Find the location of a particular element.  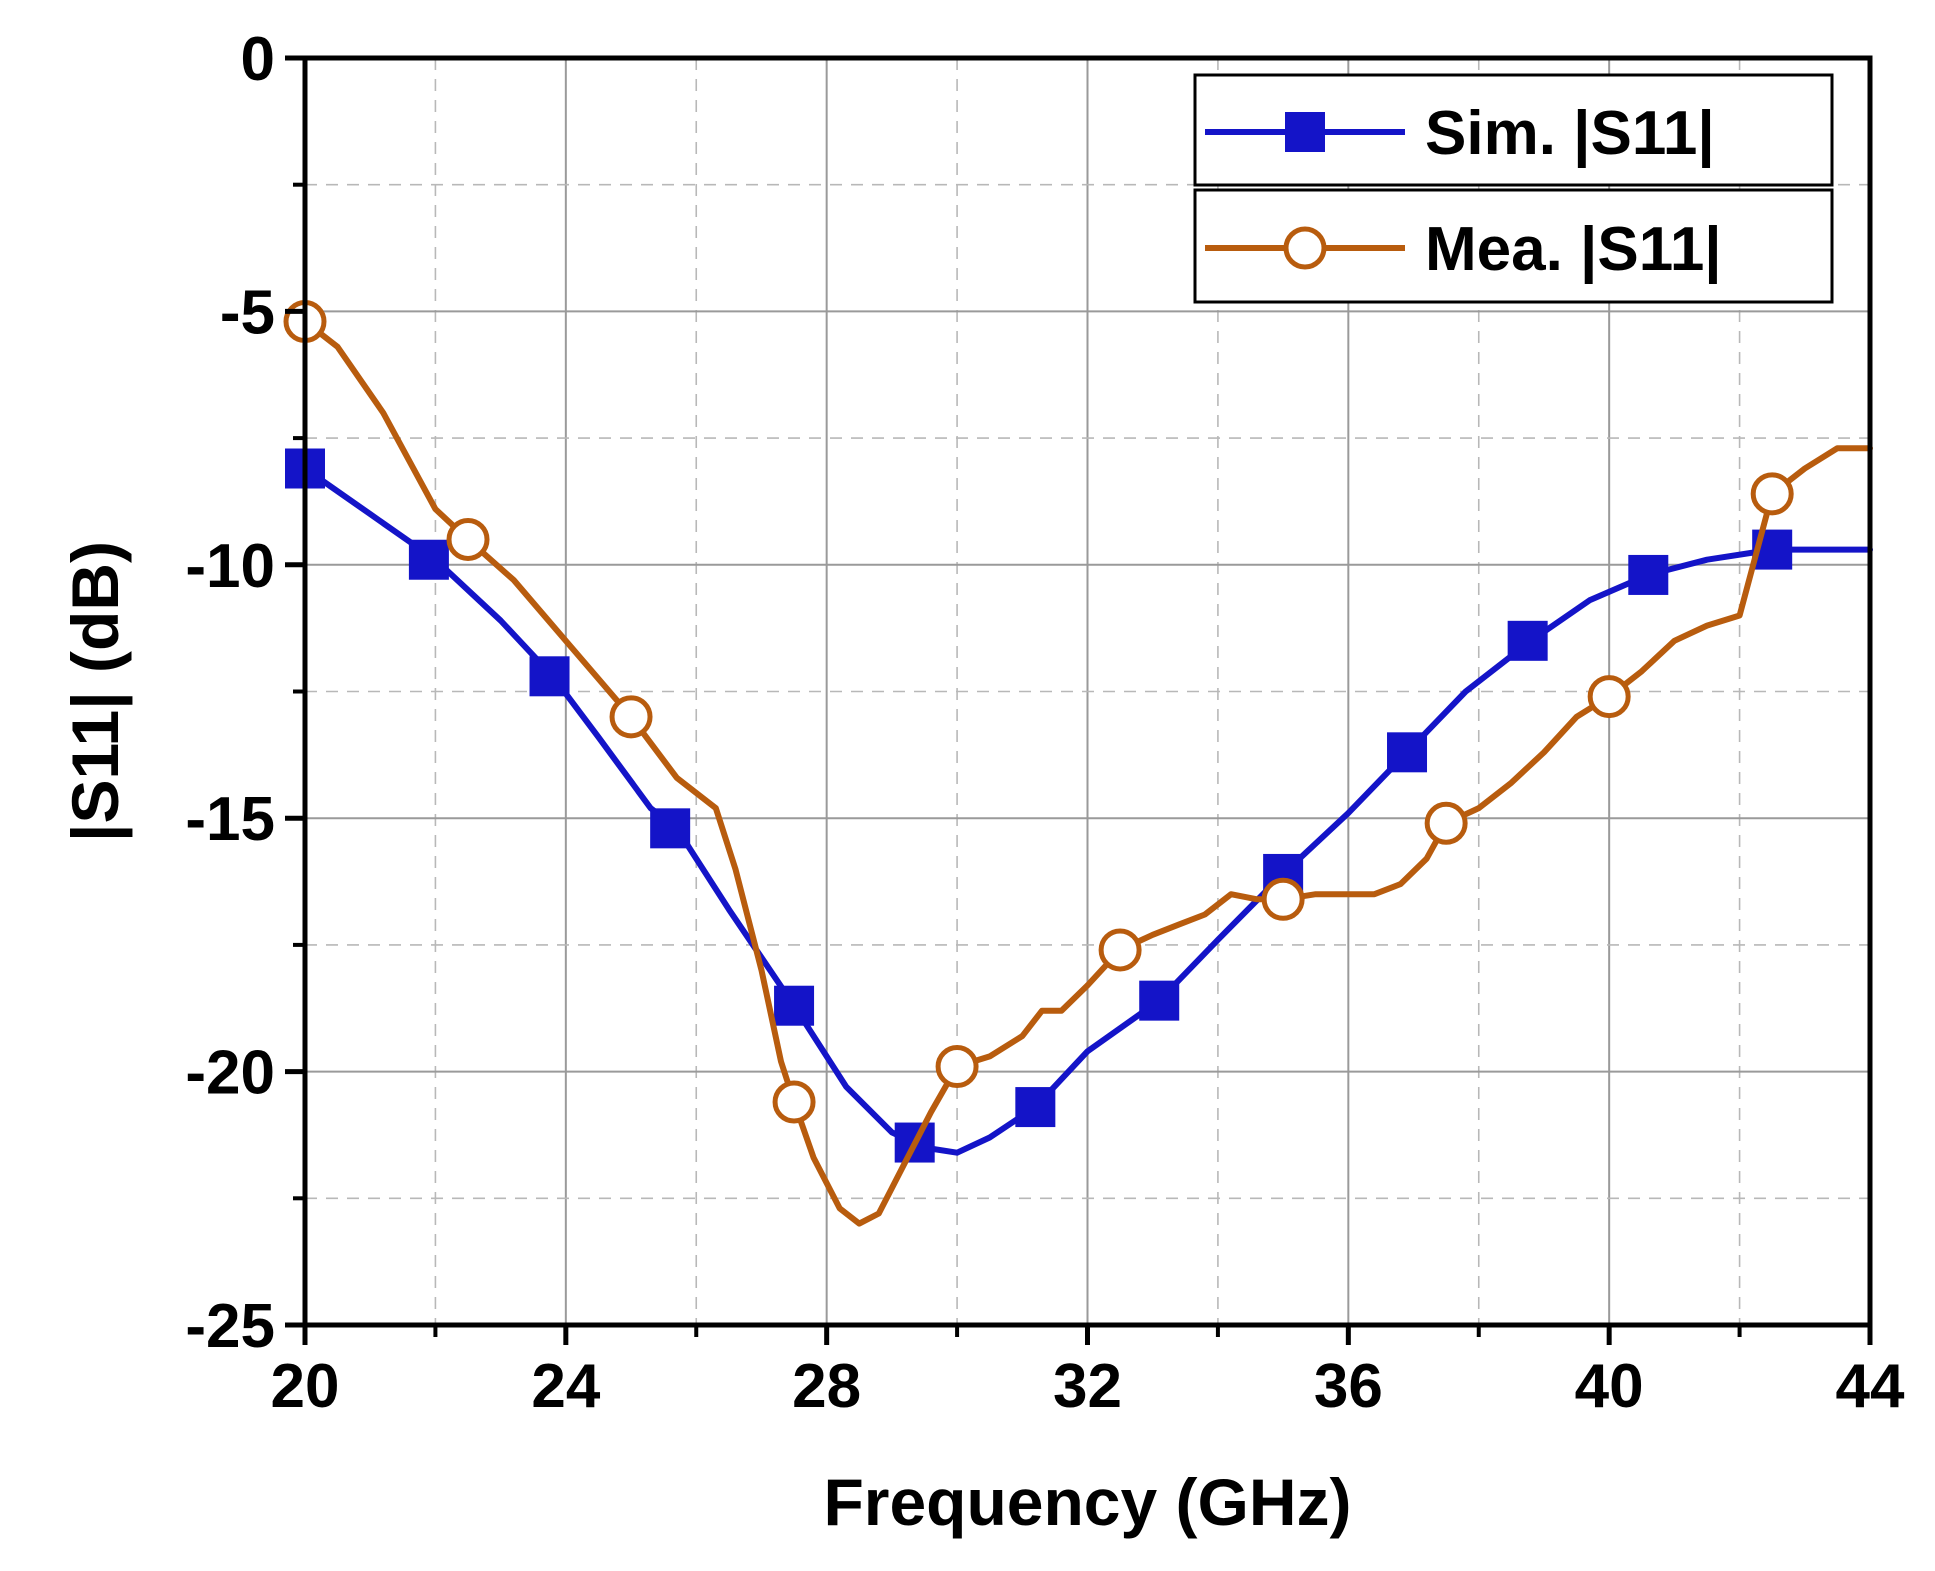

x-tick-label: 40 is located at coordinates (1609, 1386).